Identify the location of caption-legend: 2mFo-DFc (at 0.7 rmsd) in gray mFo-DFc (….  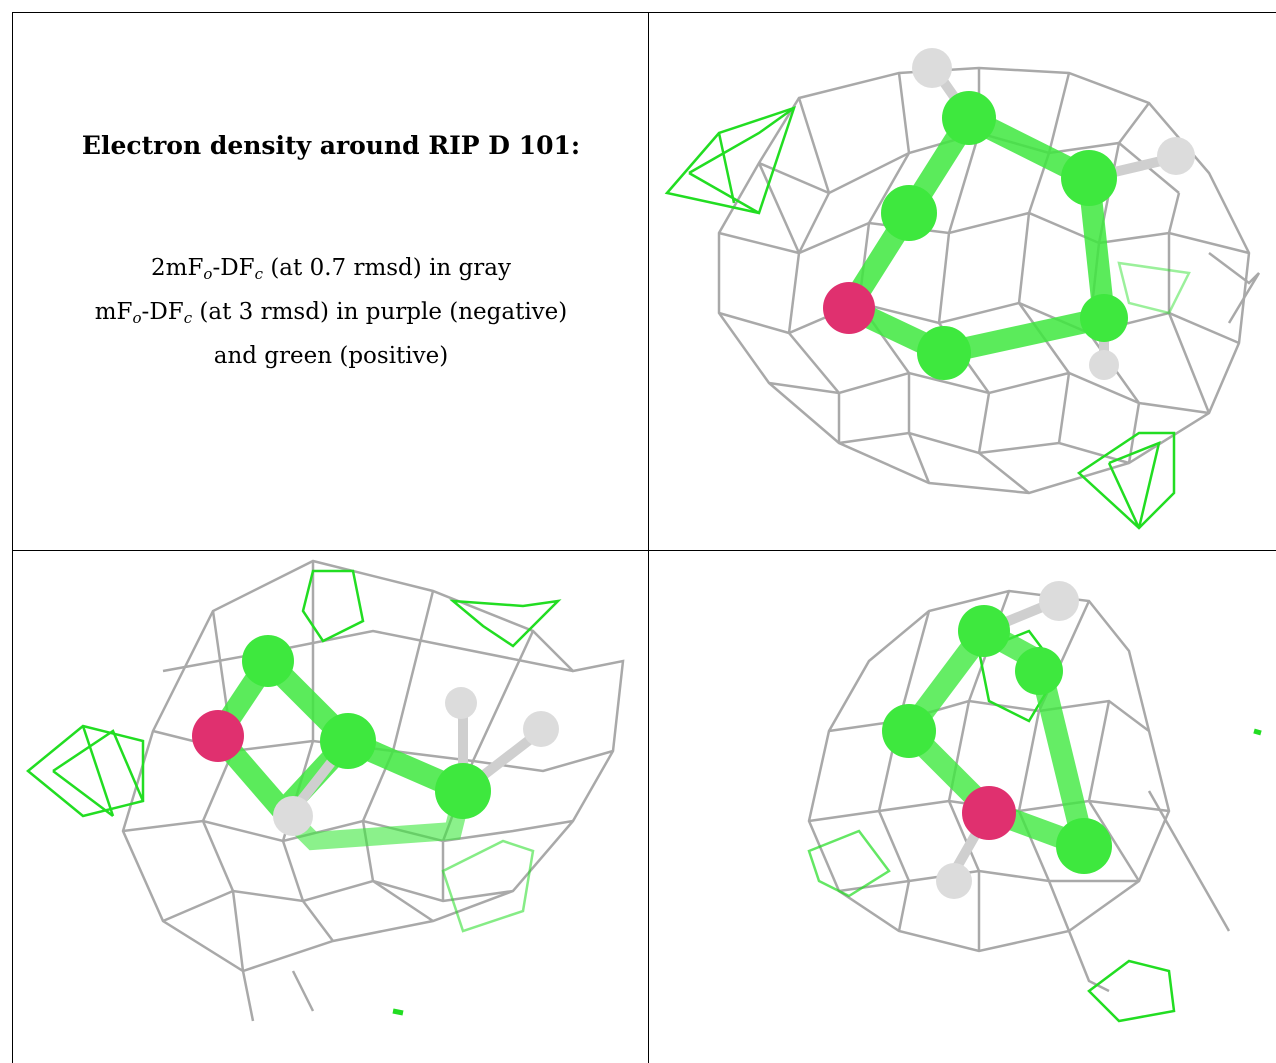
(331, 312).